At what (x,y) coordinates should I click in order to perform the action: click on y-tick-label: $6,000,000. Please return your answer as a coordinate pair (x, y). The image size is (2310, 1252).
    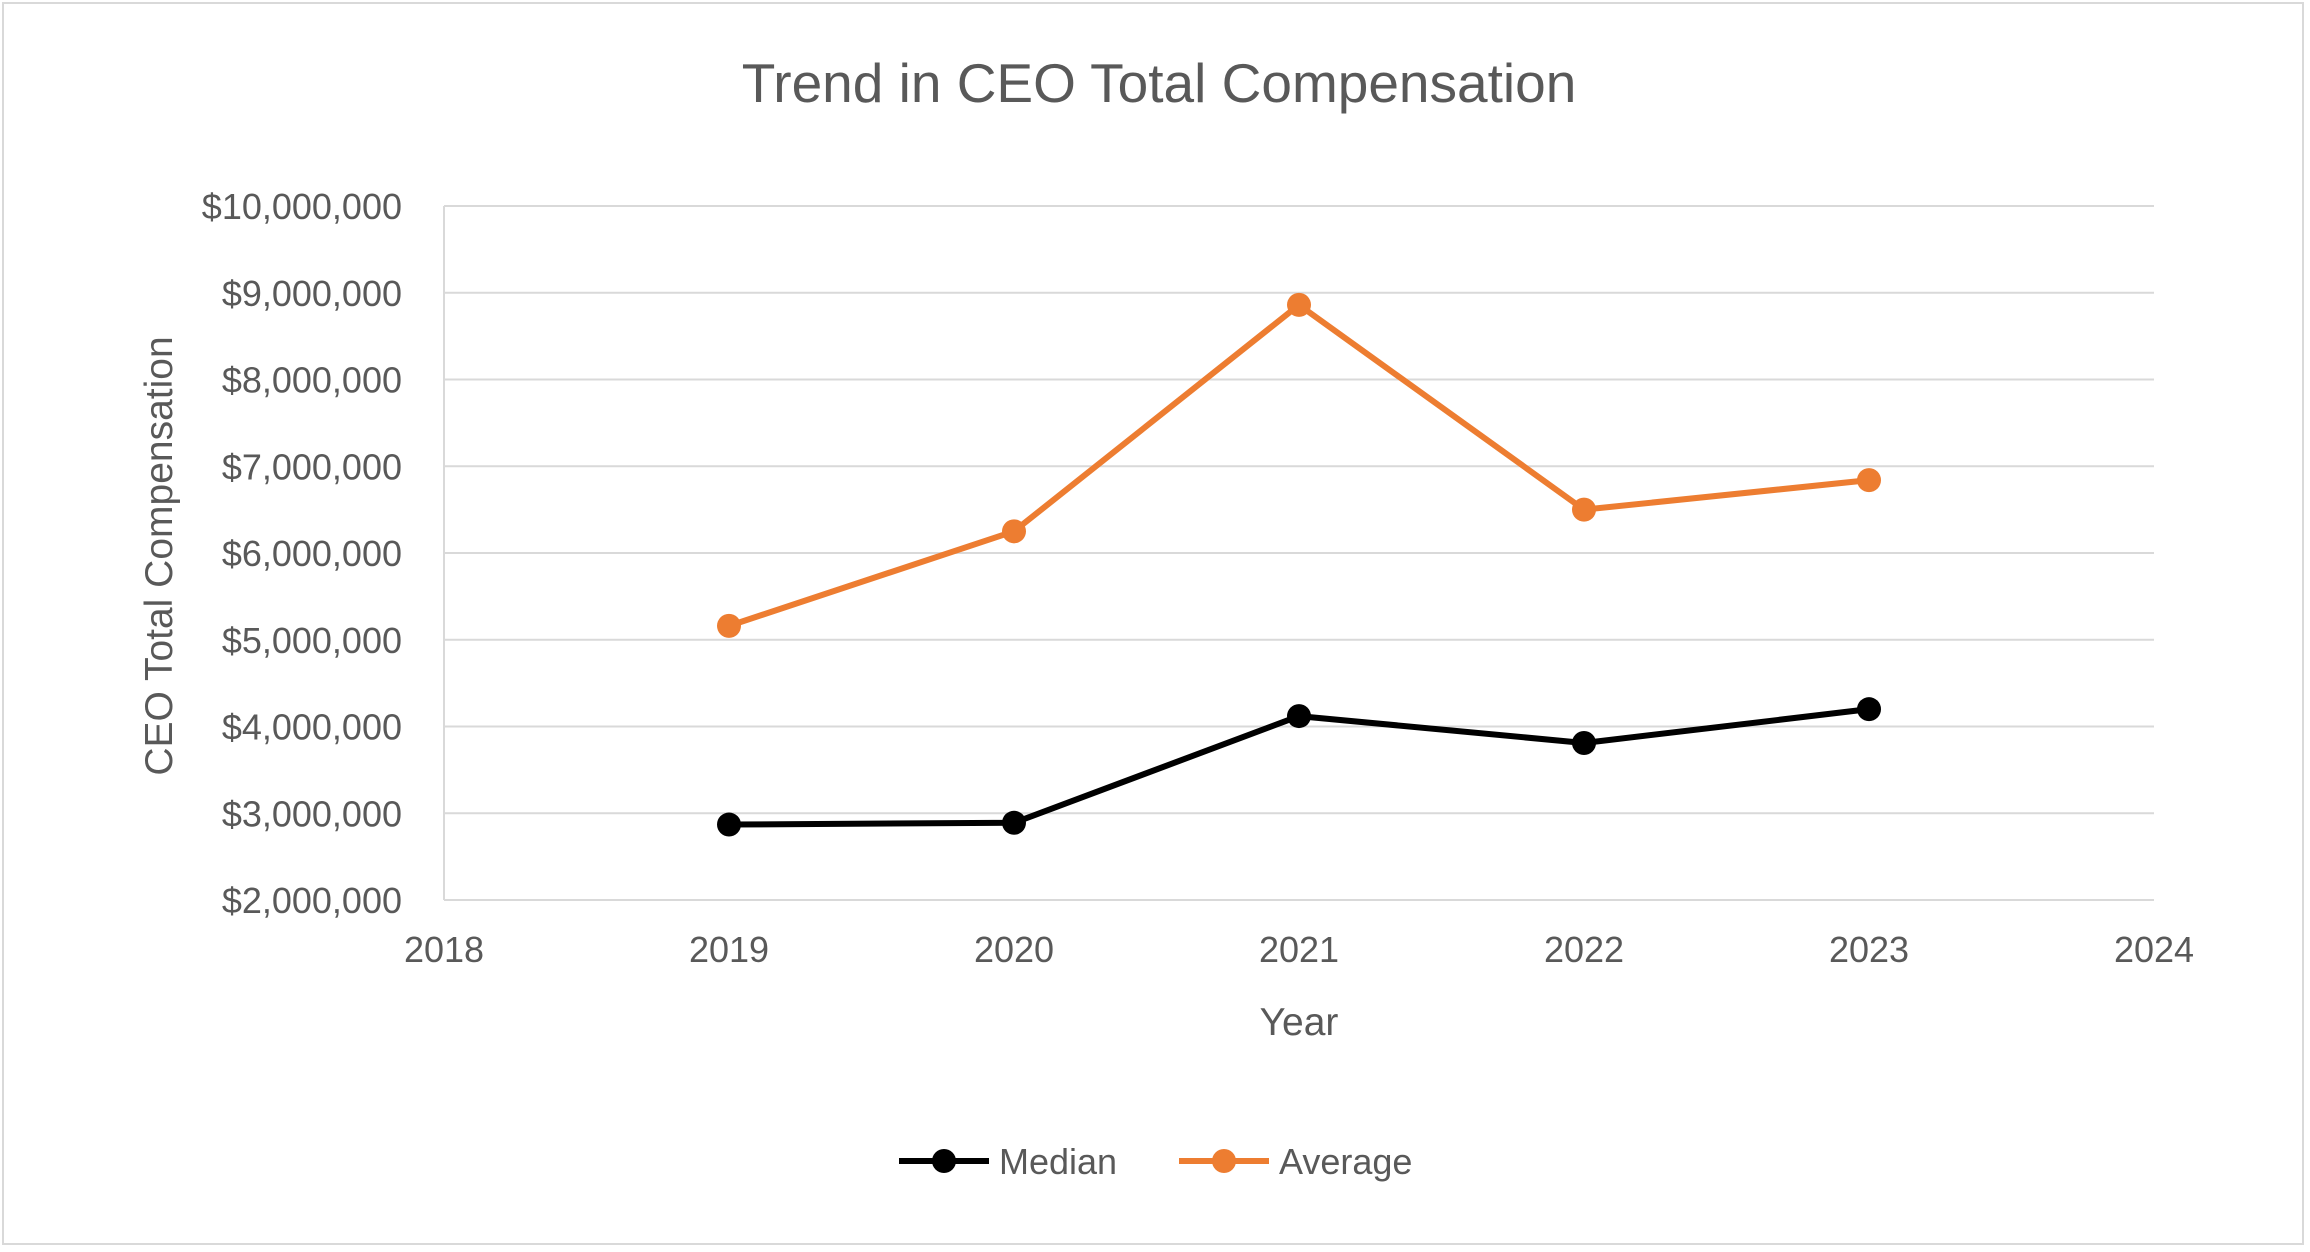
    Looking at the image, I should click on (312, 553).